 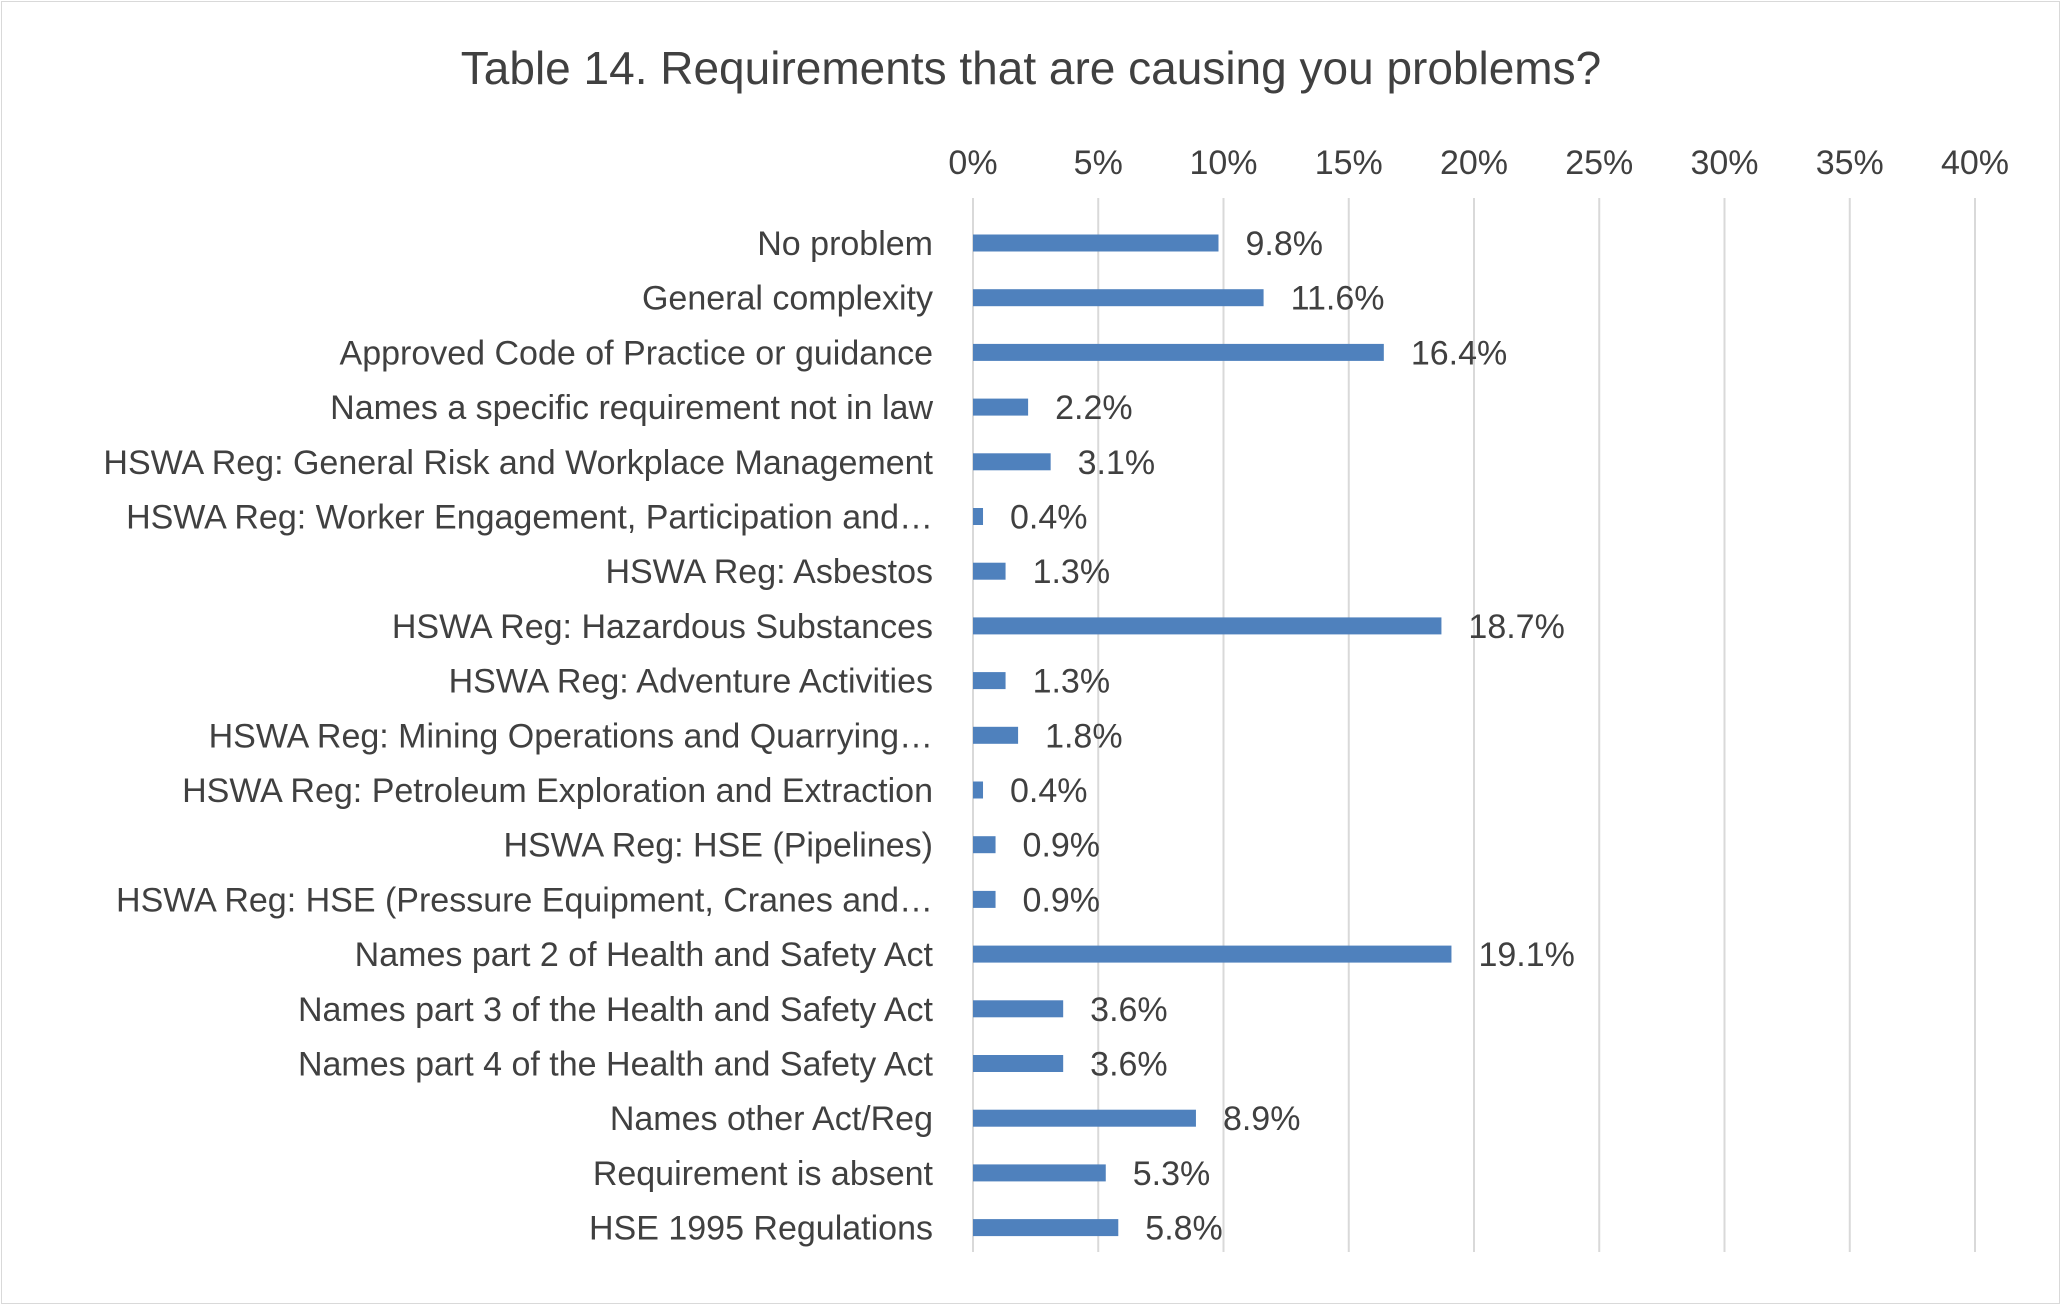 What do you see at coordinates (631, 408) in the screenshot?
I see `category-label: Names a specific requirement not in law` at bounding box center [631, 408].